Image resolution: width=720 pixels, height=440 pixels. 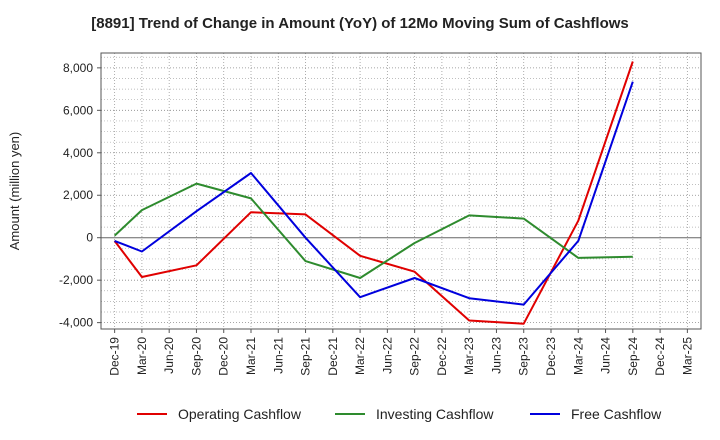 I want to click on x-tick-label: Dec-21, so click(x=333, y=356).